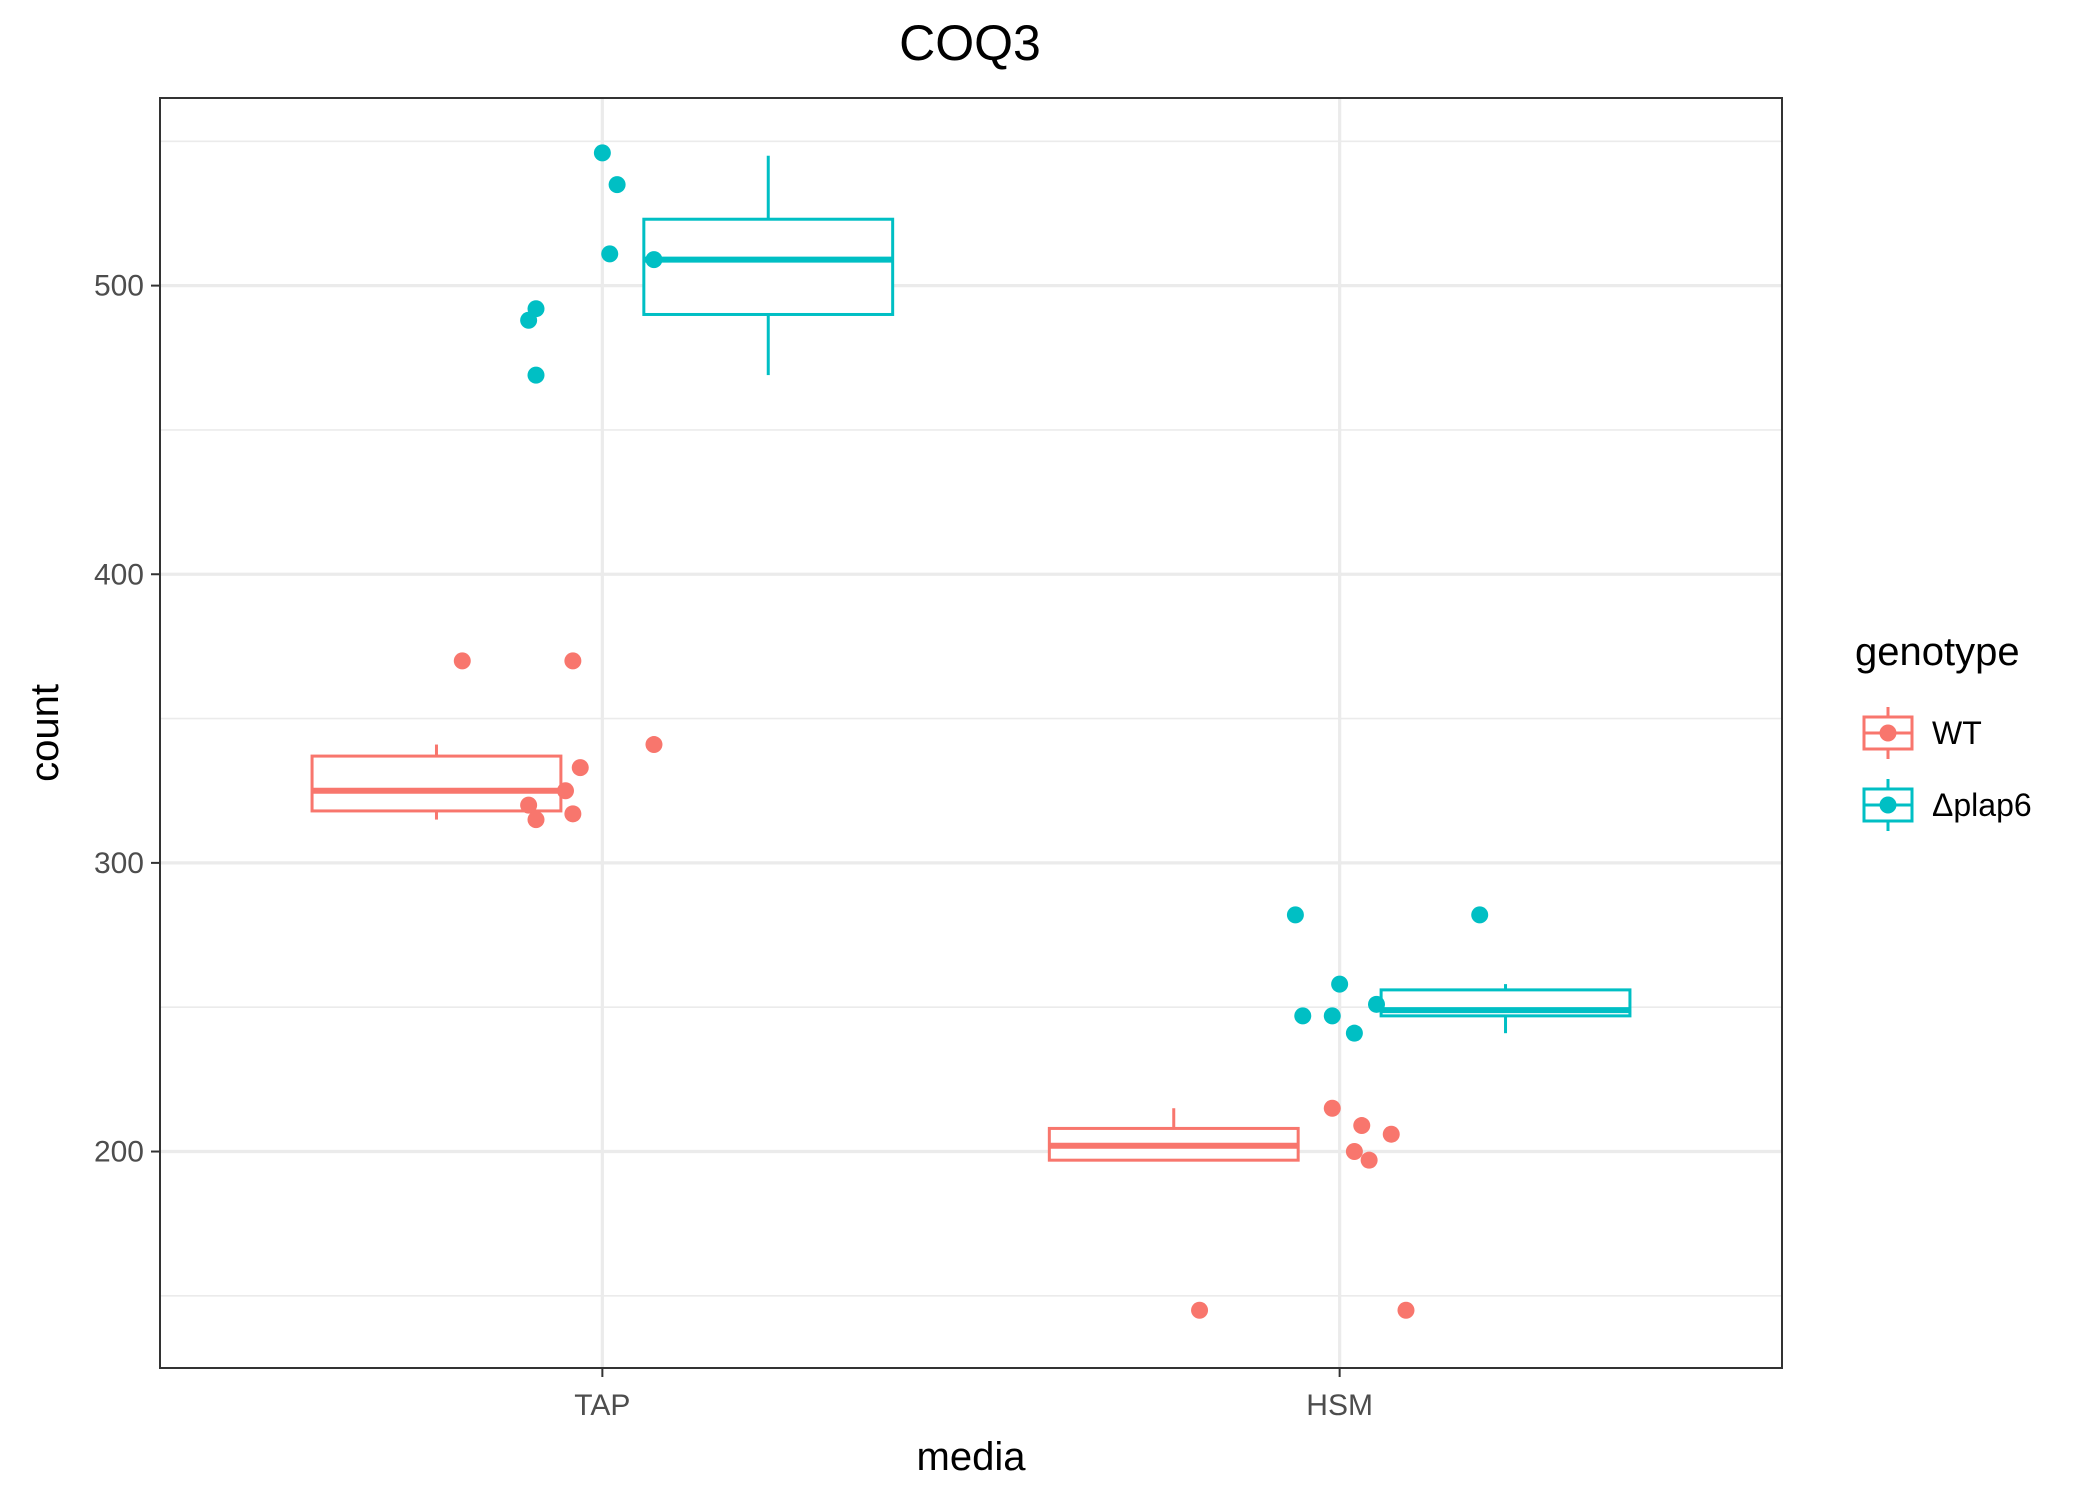  What do you see at coordinates (1173, 1135) in the screenshot?
I see `boxplot-WT-HSM` at bounding box center [1173, 1135].